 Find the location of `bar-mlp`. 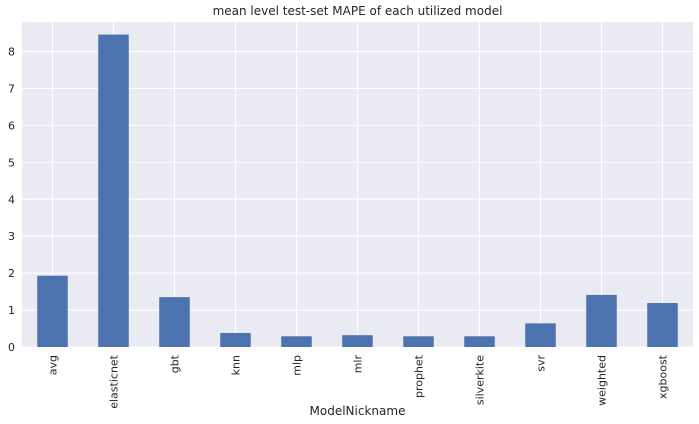

bar-mlp is located at coordinates (296, 341).